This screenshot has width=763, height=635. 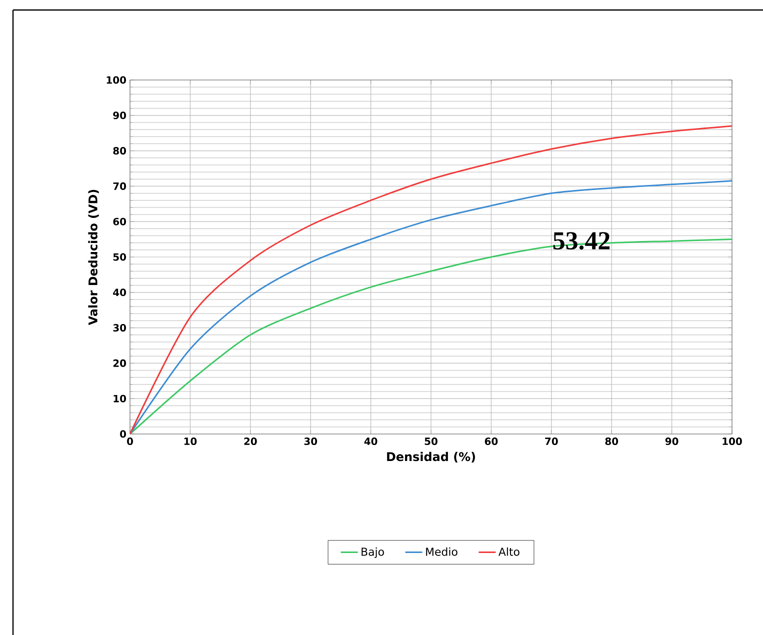 What do you see at coordinates (120, 398) in the screenshot?
I see `y-tick-label: 10` at bounding box center [120, 398].